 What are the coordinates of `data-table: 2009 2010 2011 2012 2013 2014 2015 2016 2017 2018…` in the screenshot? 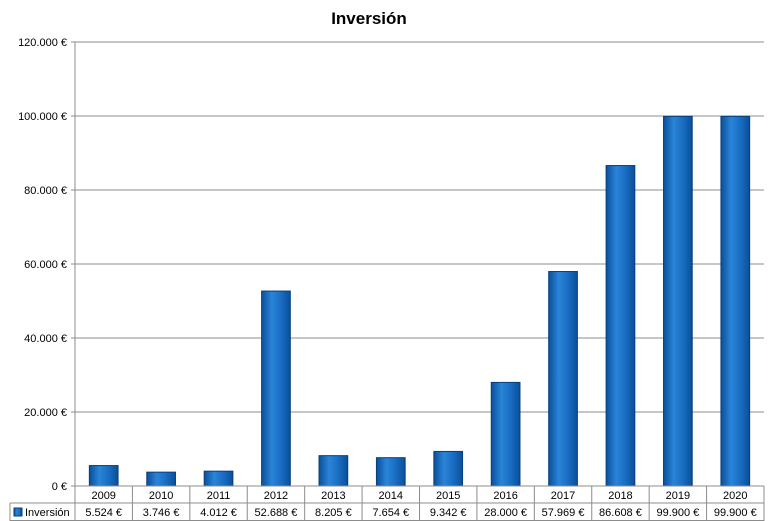 It's located at (387, 503).